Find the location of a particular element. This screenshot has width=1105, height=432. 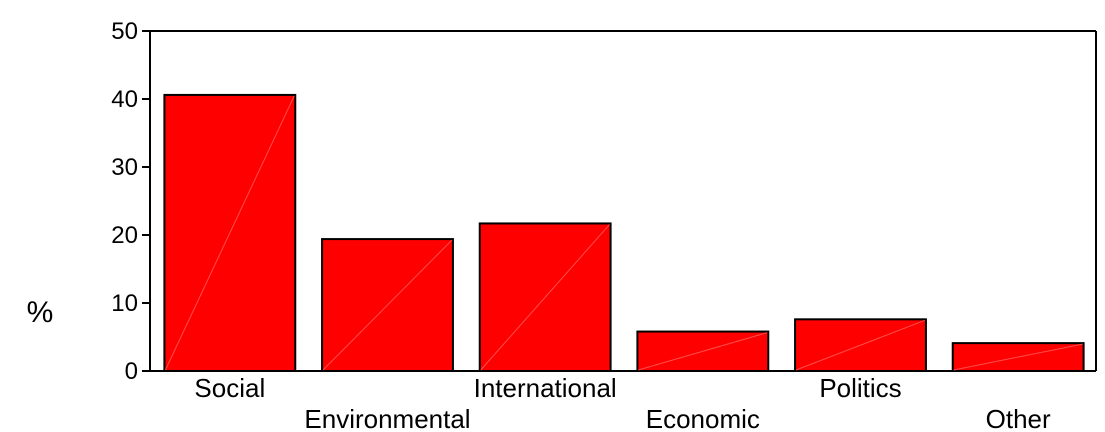

category-label-social: Social is located at coordinates (229, 388).